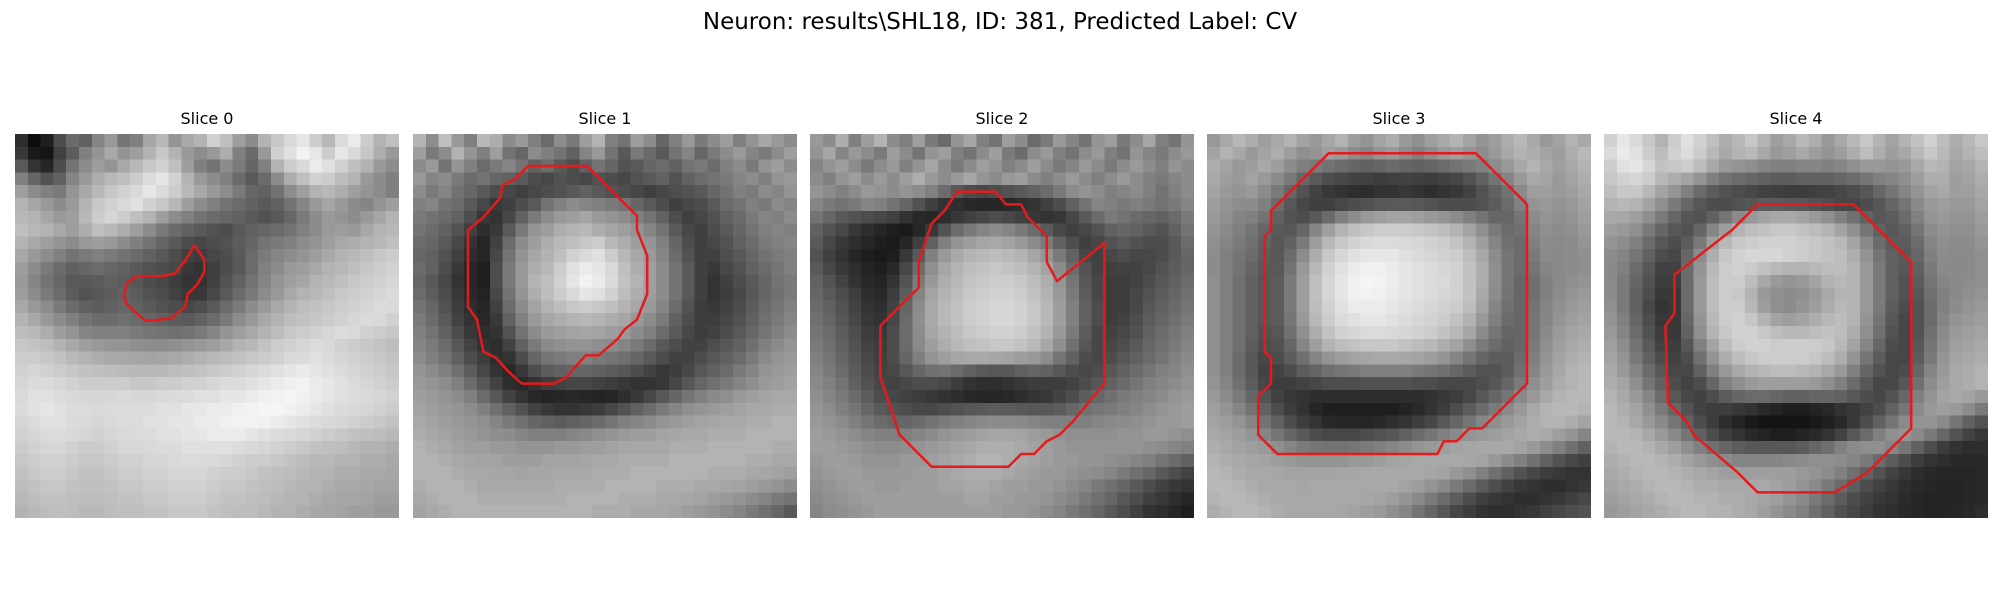  What do you see at coordinates (605, 118) in the screenshot?
I see `slice-title-1: Slice 1` at bounding box center [605, 118].